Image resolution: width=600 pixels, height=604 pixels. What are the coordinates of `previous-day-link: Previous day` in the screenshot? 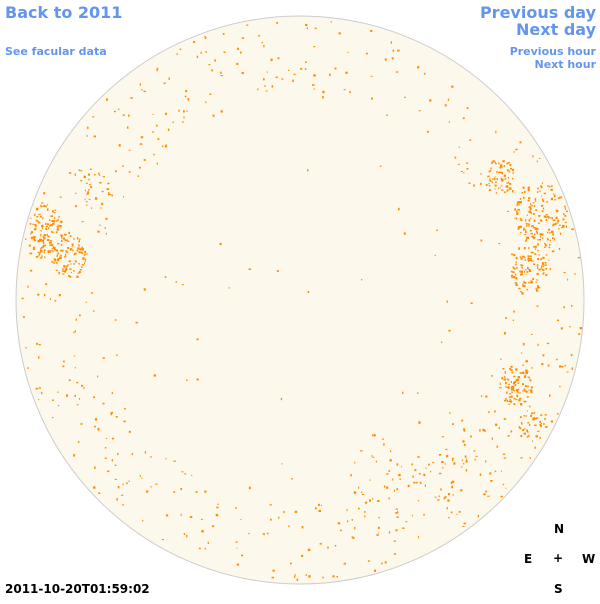 It's located at (537, 12).